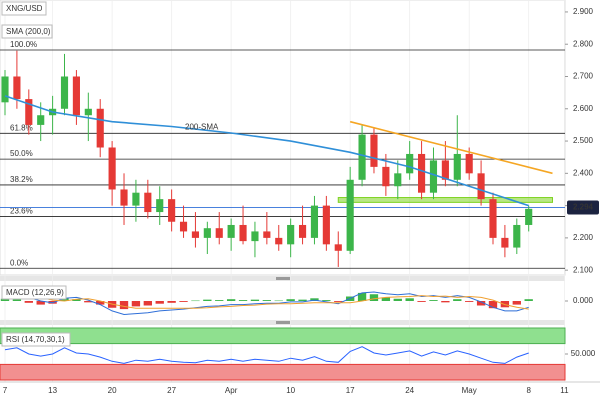  Describe the element at coordinates (171, 390) in the screenshot. I see `x-tick-label: 27` at that location.